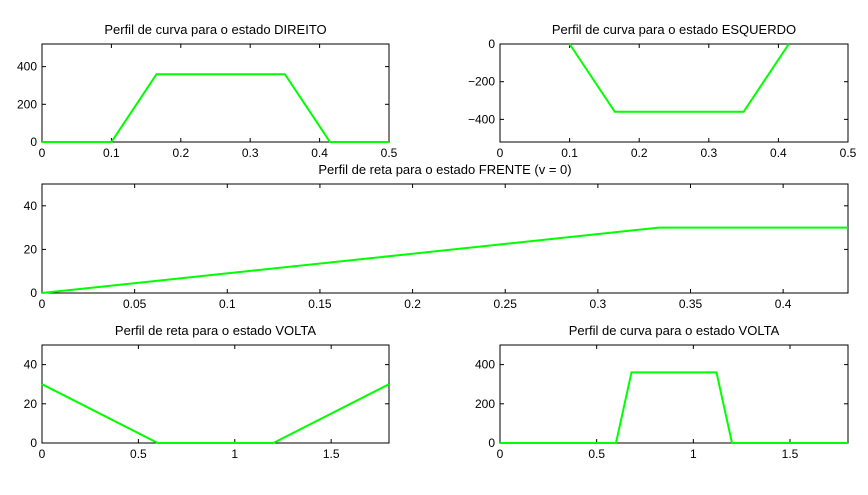 The image size is (868, 495). I want to click on x-tick-label: 0.25, so click(506, 304).